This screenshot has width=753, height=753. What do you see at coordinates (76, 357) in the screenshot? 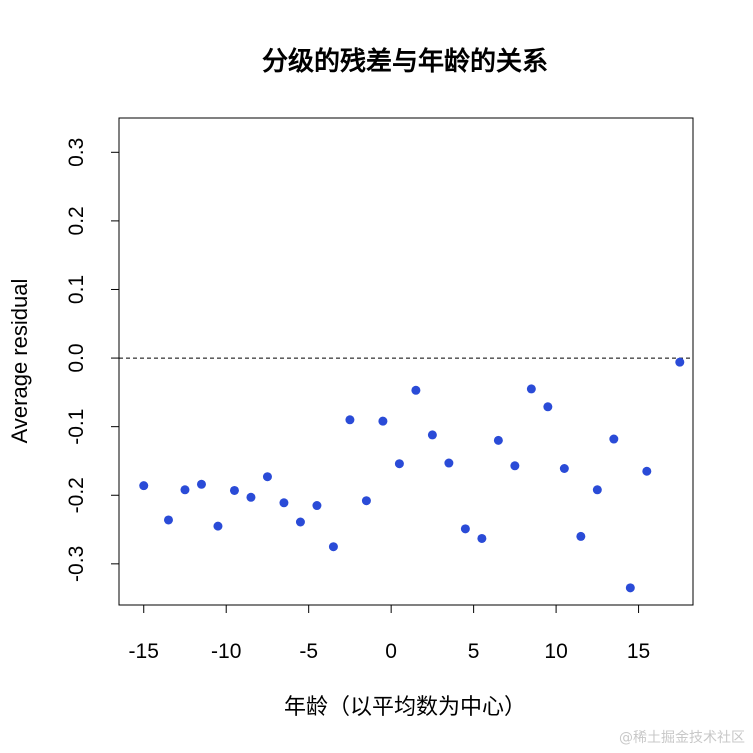
I see `y-tick-label: 0.0` at bounding box center [76, 357].